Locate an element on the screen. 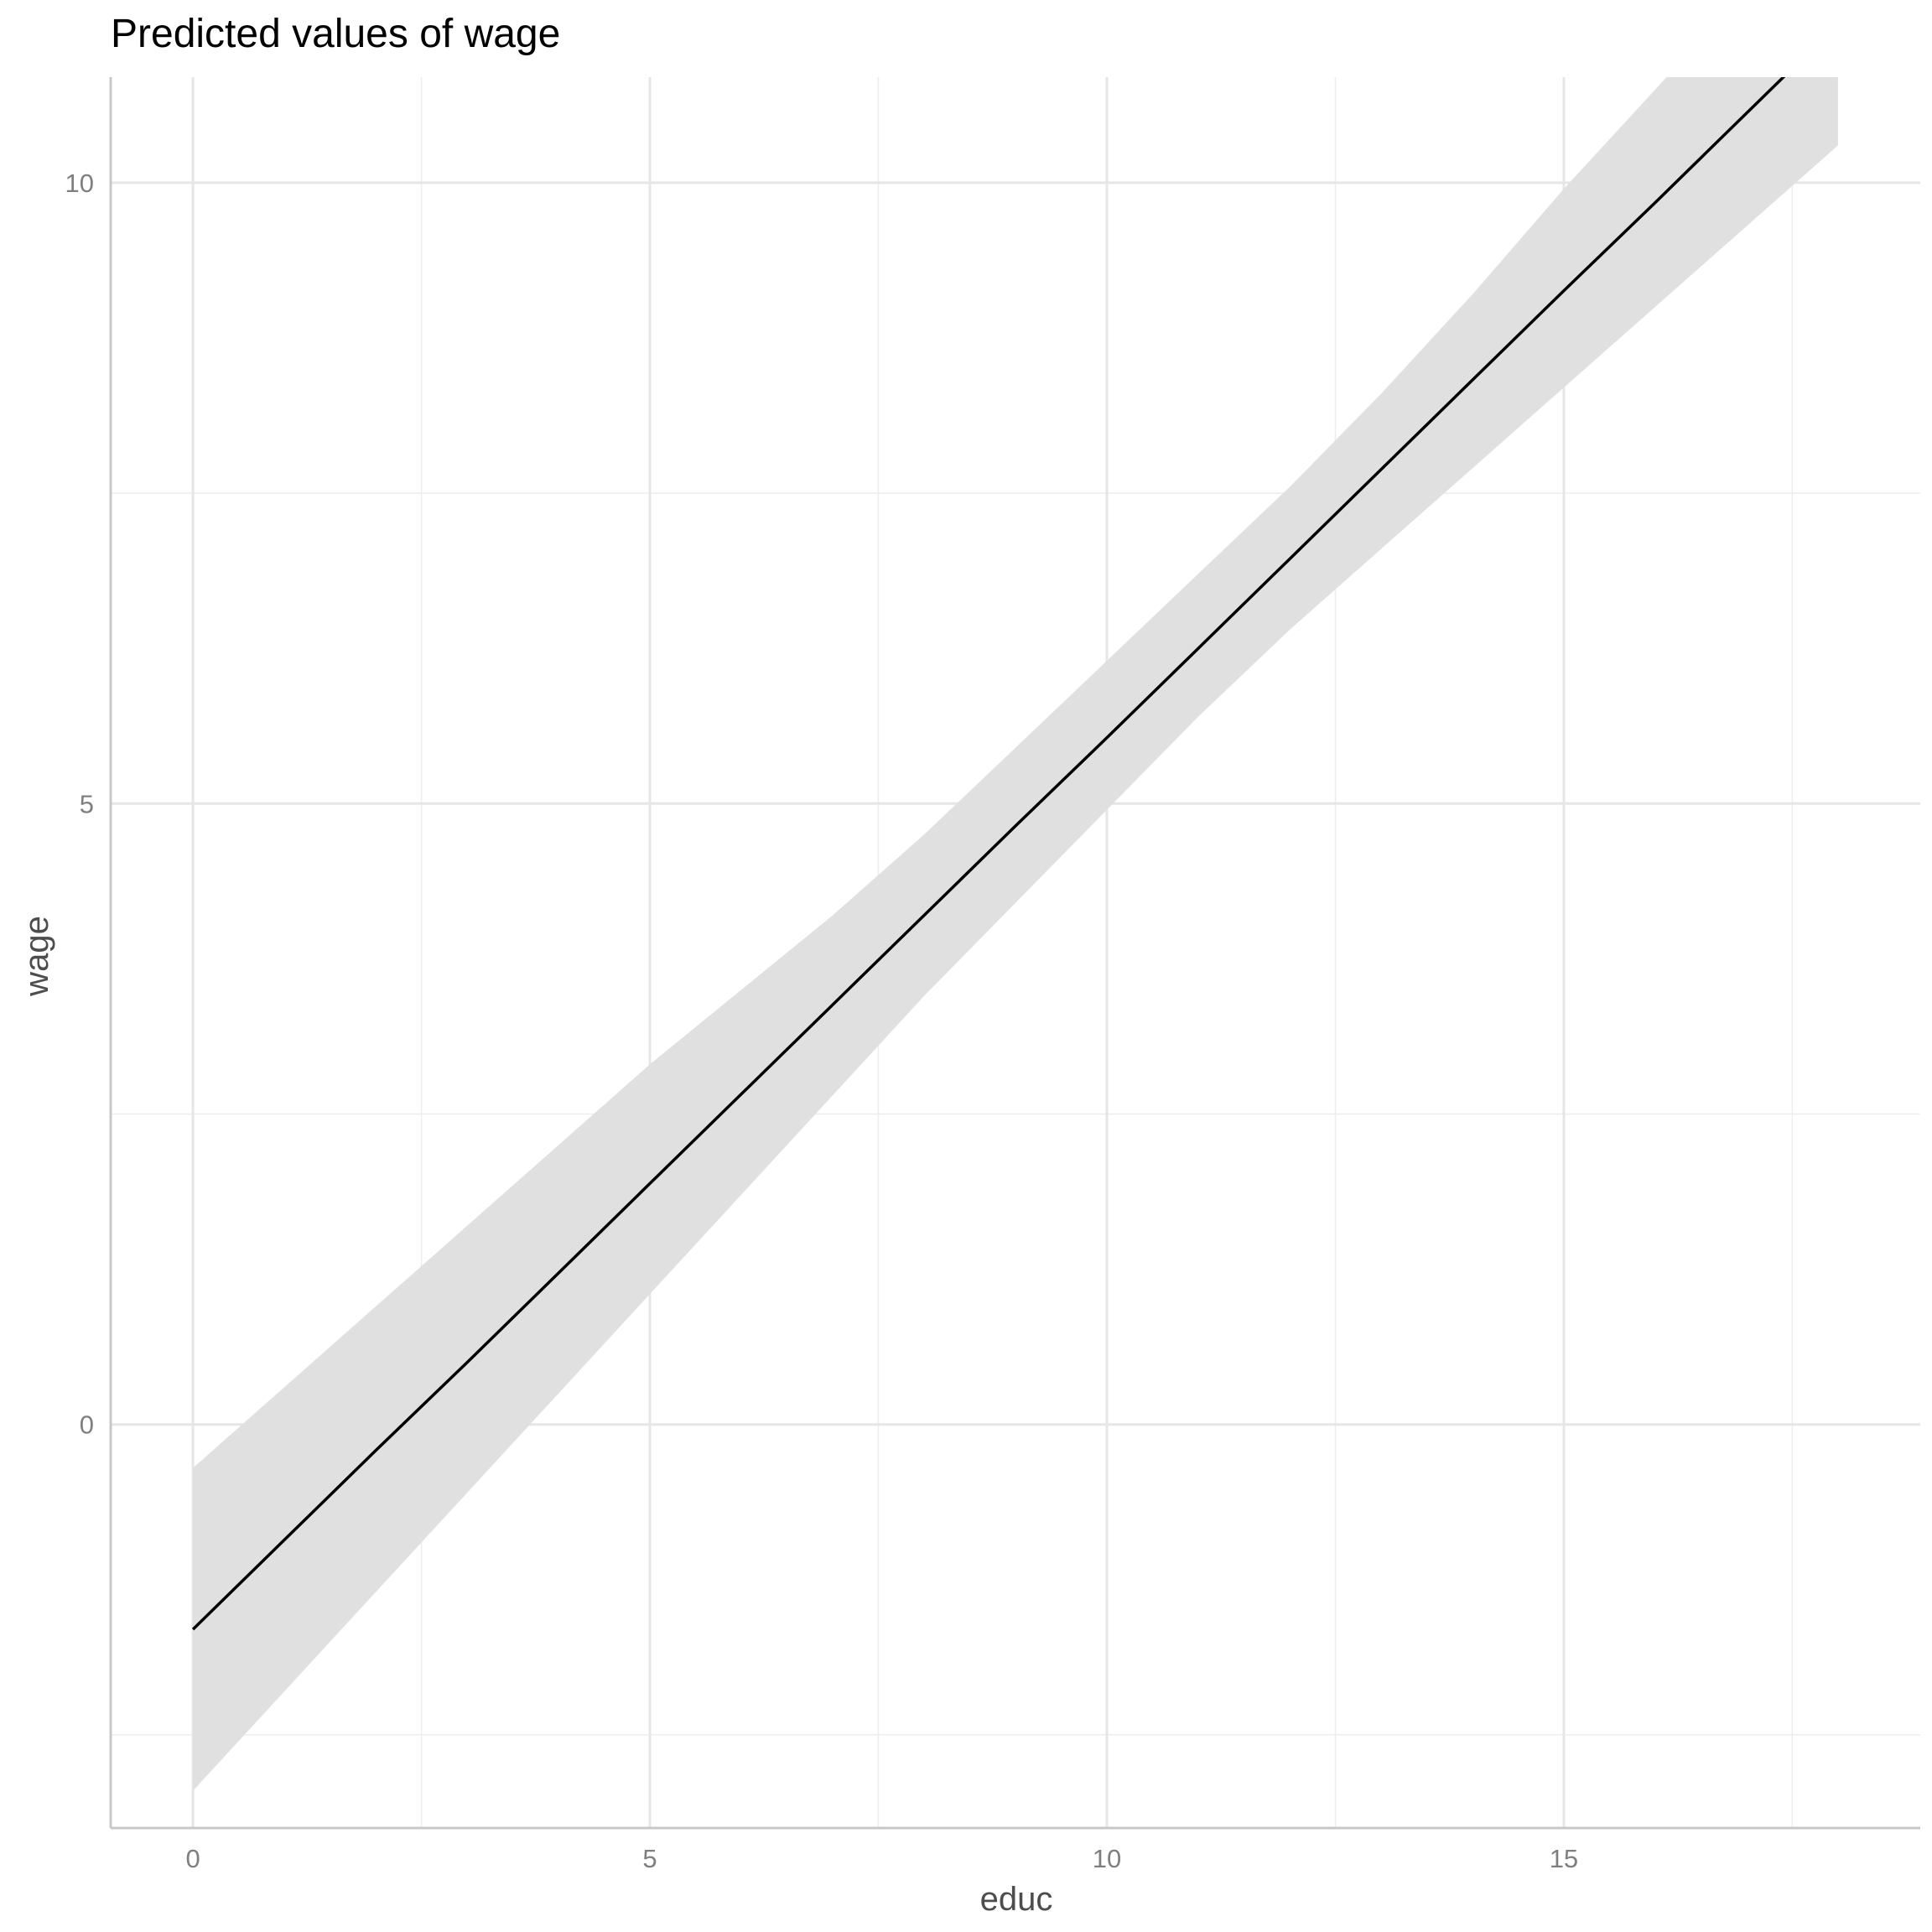 This screenshot has height=1932, width=1932. x-axis-title: educ is located at coordinates (1016, 1899).